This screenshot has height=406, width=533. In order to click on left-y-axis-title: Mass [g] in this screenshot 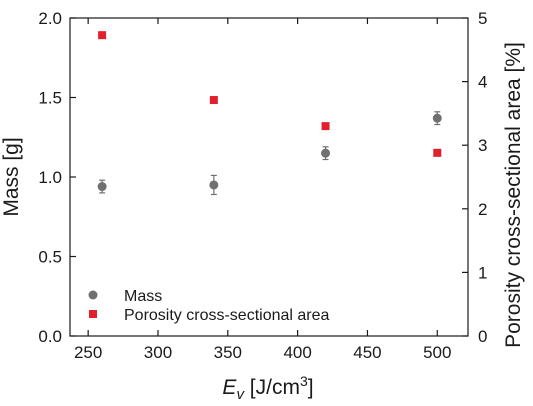, I will do `click(11, 176)`.